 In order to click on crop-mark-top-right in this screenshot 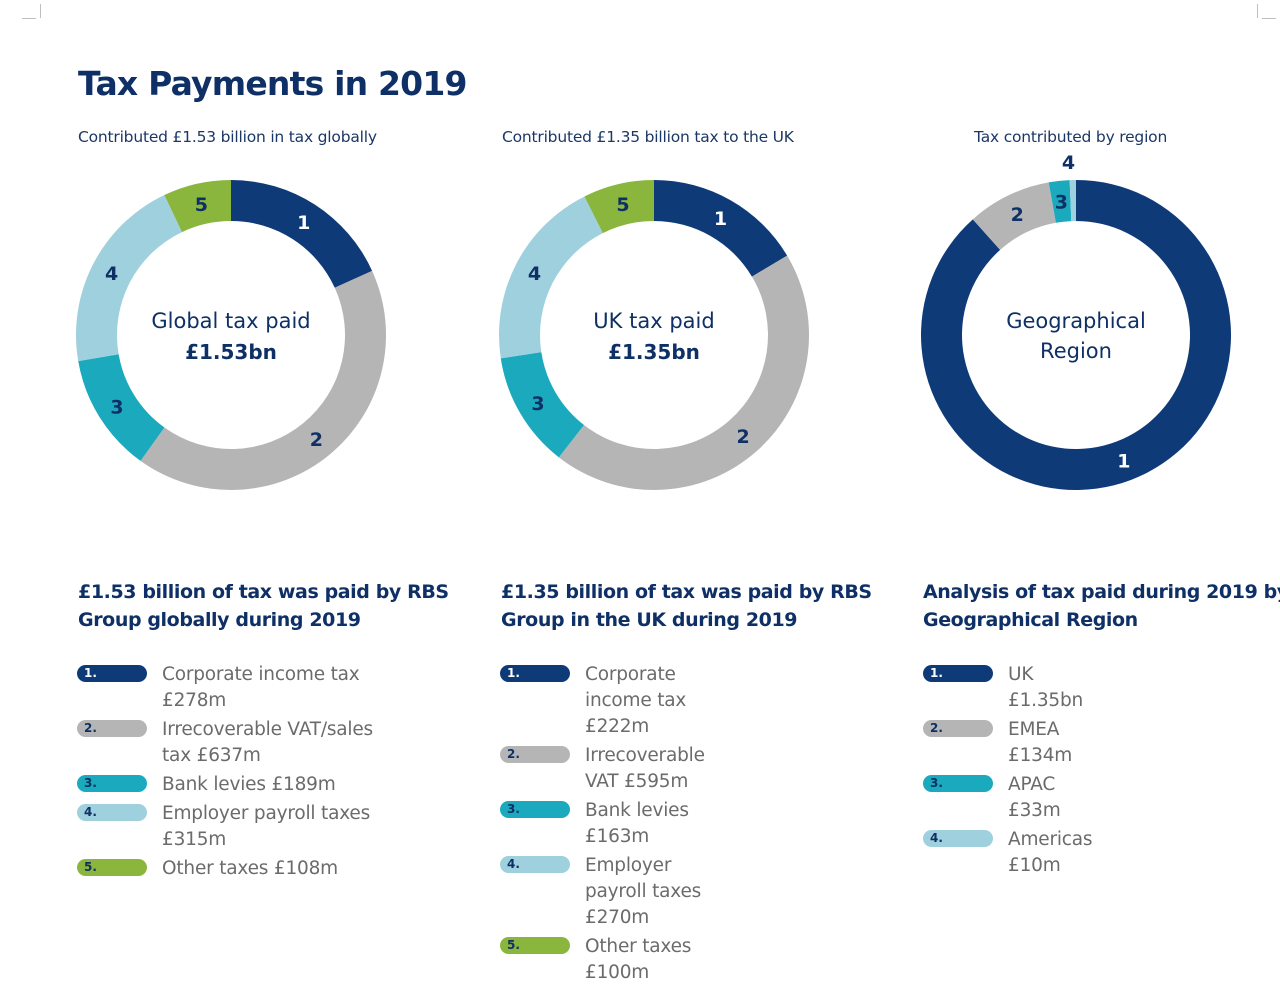, I will do `click(1257, 11)`.